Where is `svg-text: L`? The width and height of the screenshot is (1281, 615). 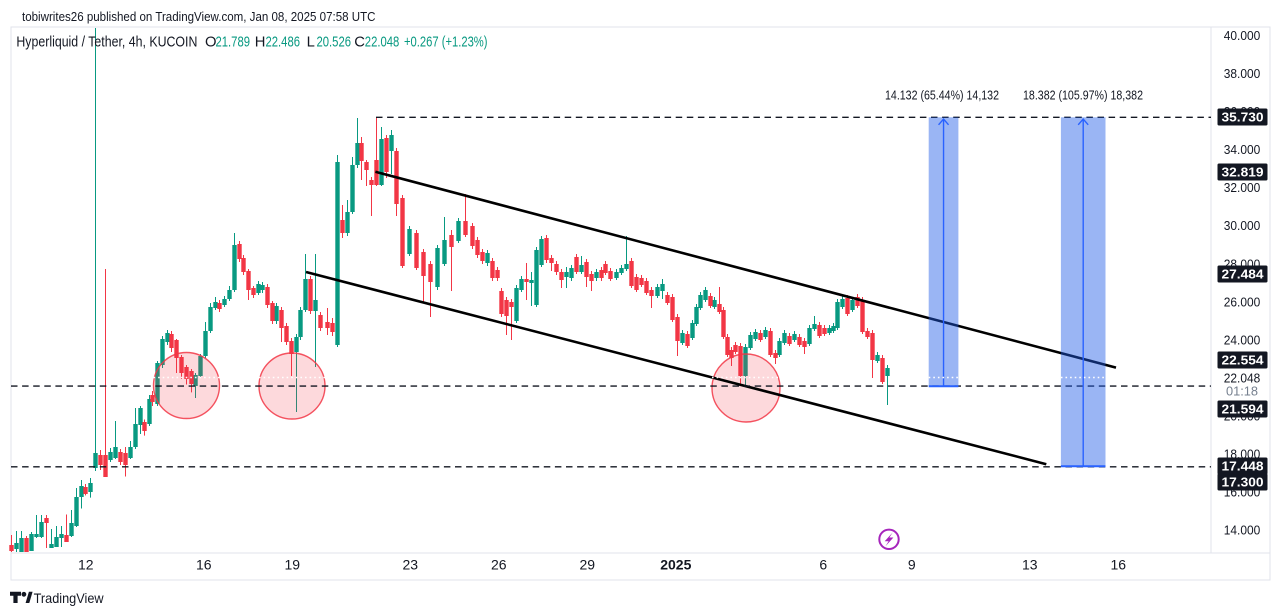 svg-text: L is located at coordinates (311, 43).